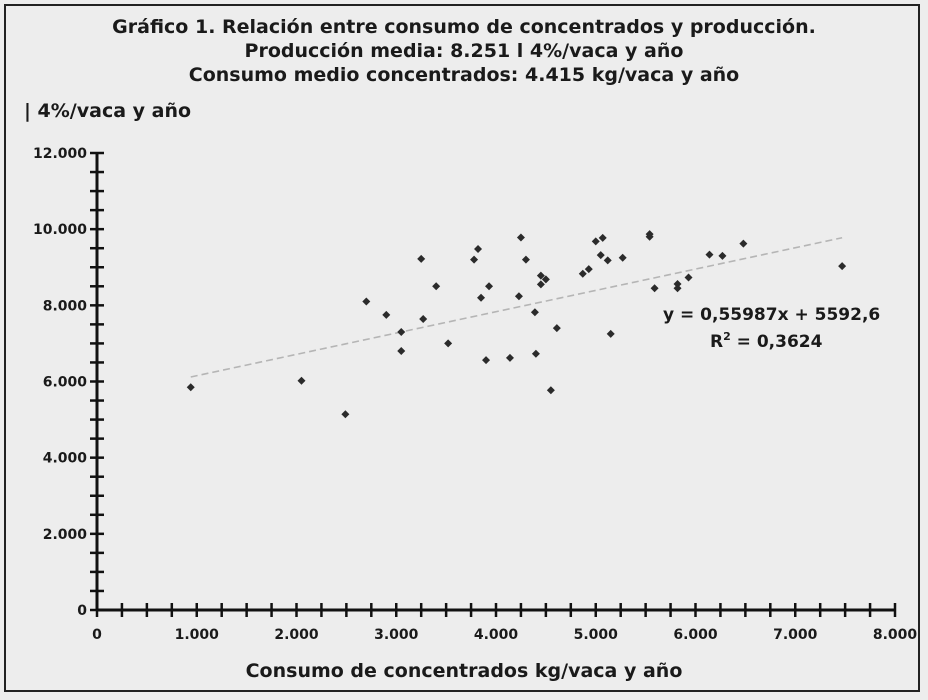 The width and height of the screenshot is (928, 700). I want to click on x-tick-label: 7.000, so click(795, 635).